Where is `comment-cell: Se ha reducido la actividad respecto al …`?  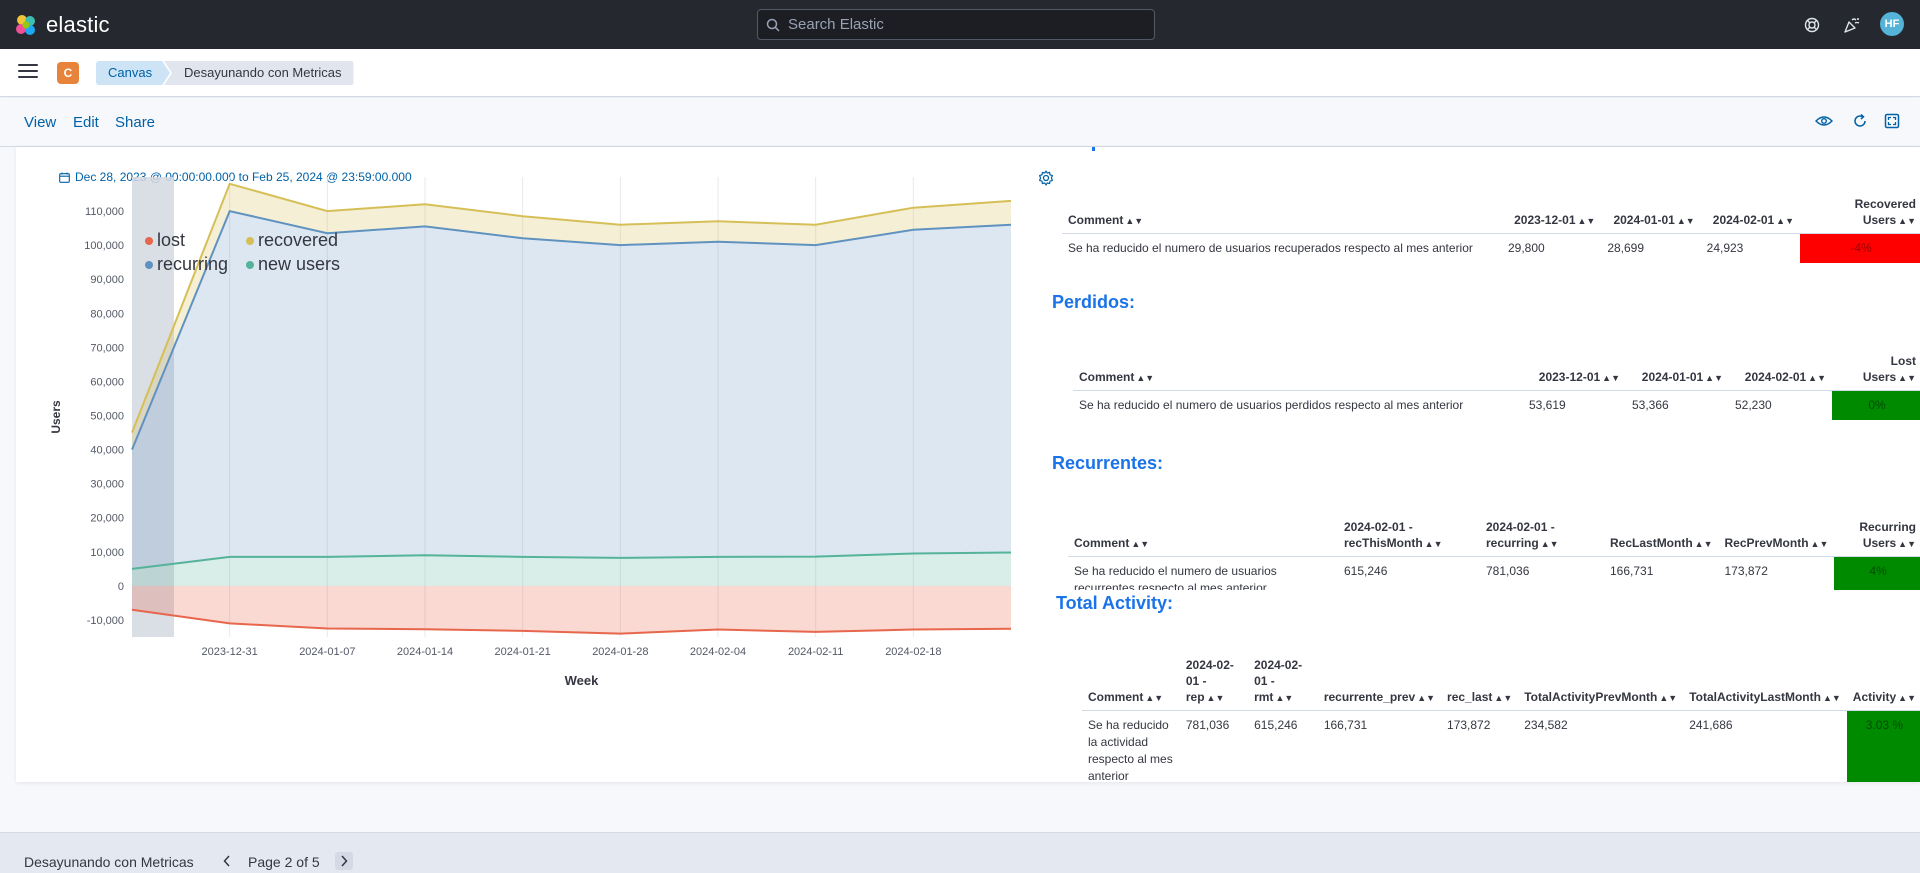 comment-cell: Se ha reducido la actividad respecto al … is located at coordinates (1130, 750).